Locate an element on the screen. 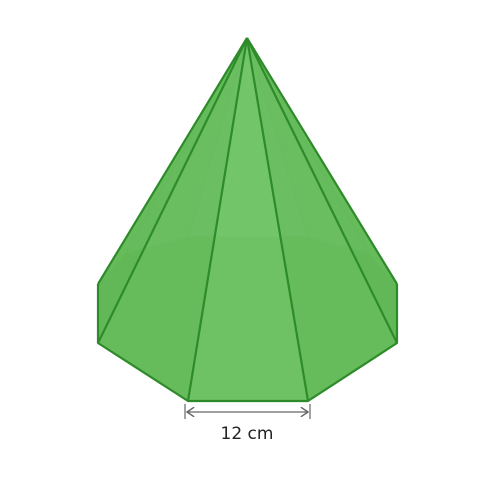 This screenshot has width=500, height=500. base-edge-length-label: 12 cm is located at coordinates (247, 434).